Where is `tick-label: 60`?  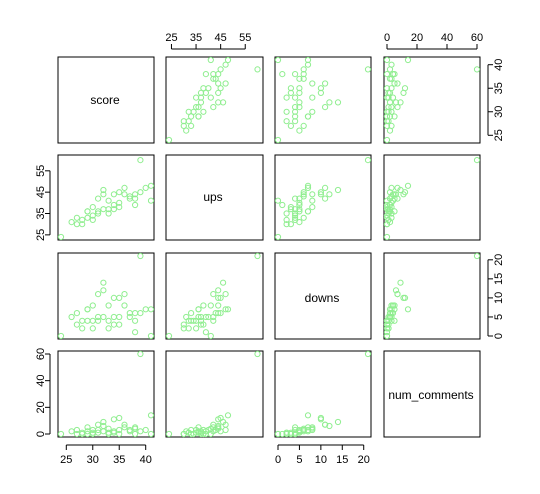 tick-label: 60 is located at coordinates (41, 354).